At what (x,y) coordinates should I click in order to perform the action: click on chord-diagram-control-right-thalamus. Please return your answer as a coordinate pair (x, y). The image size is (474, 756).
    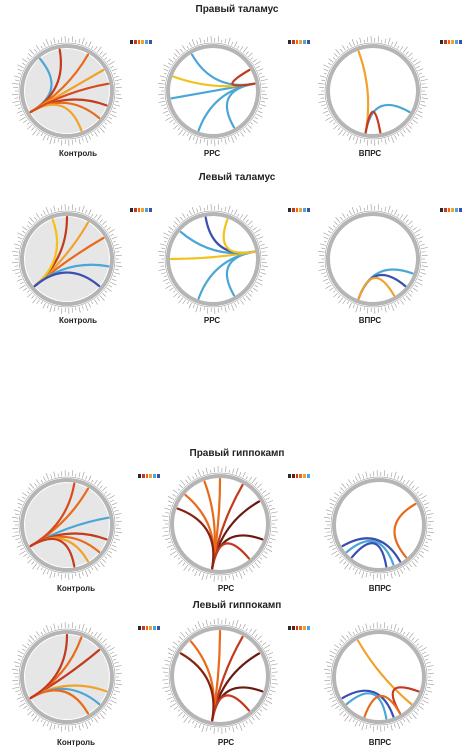
    Looking at the image, I should click on (67, 91).